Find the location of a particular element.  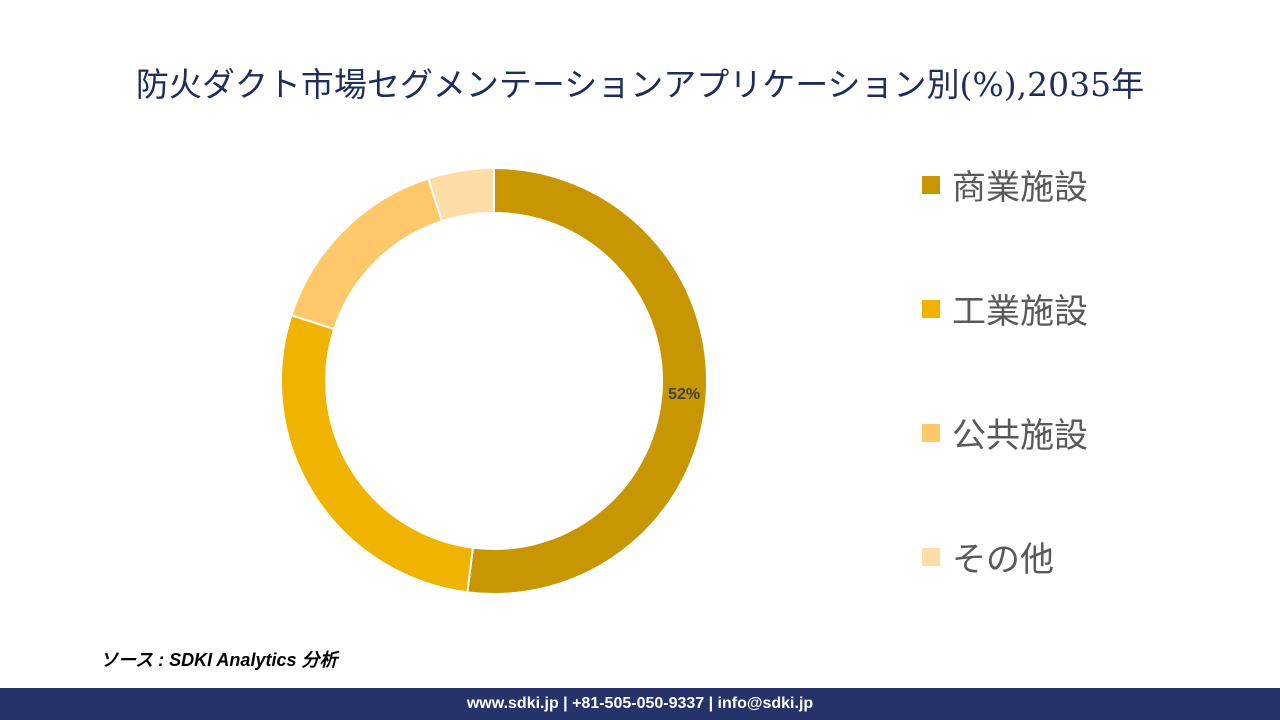

legend-item: その他 is located at coordinates (988, 556).